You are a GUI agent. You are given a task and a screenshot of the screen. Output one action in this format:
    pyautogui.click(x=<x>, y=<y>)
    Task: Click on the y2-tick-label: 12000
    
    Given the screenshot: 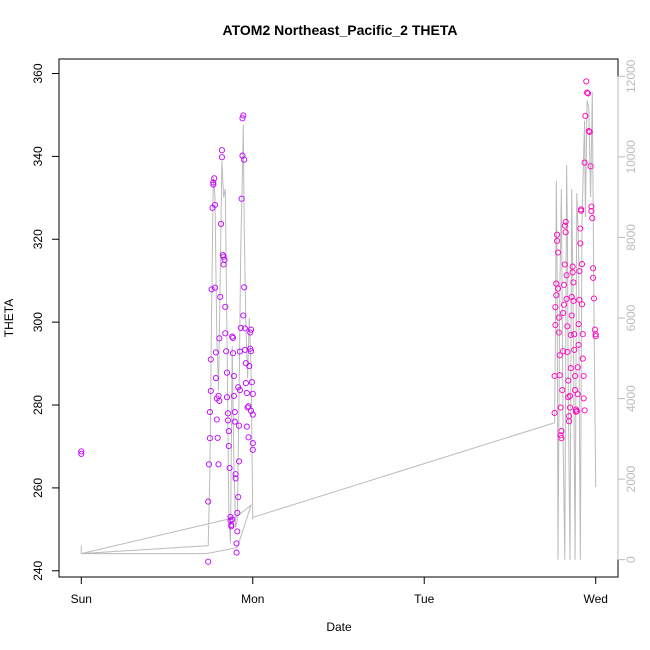 What is the action you would take?
    pyautogui.click(x=631, y=76)
    